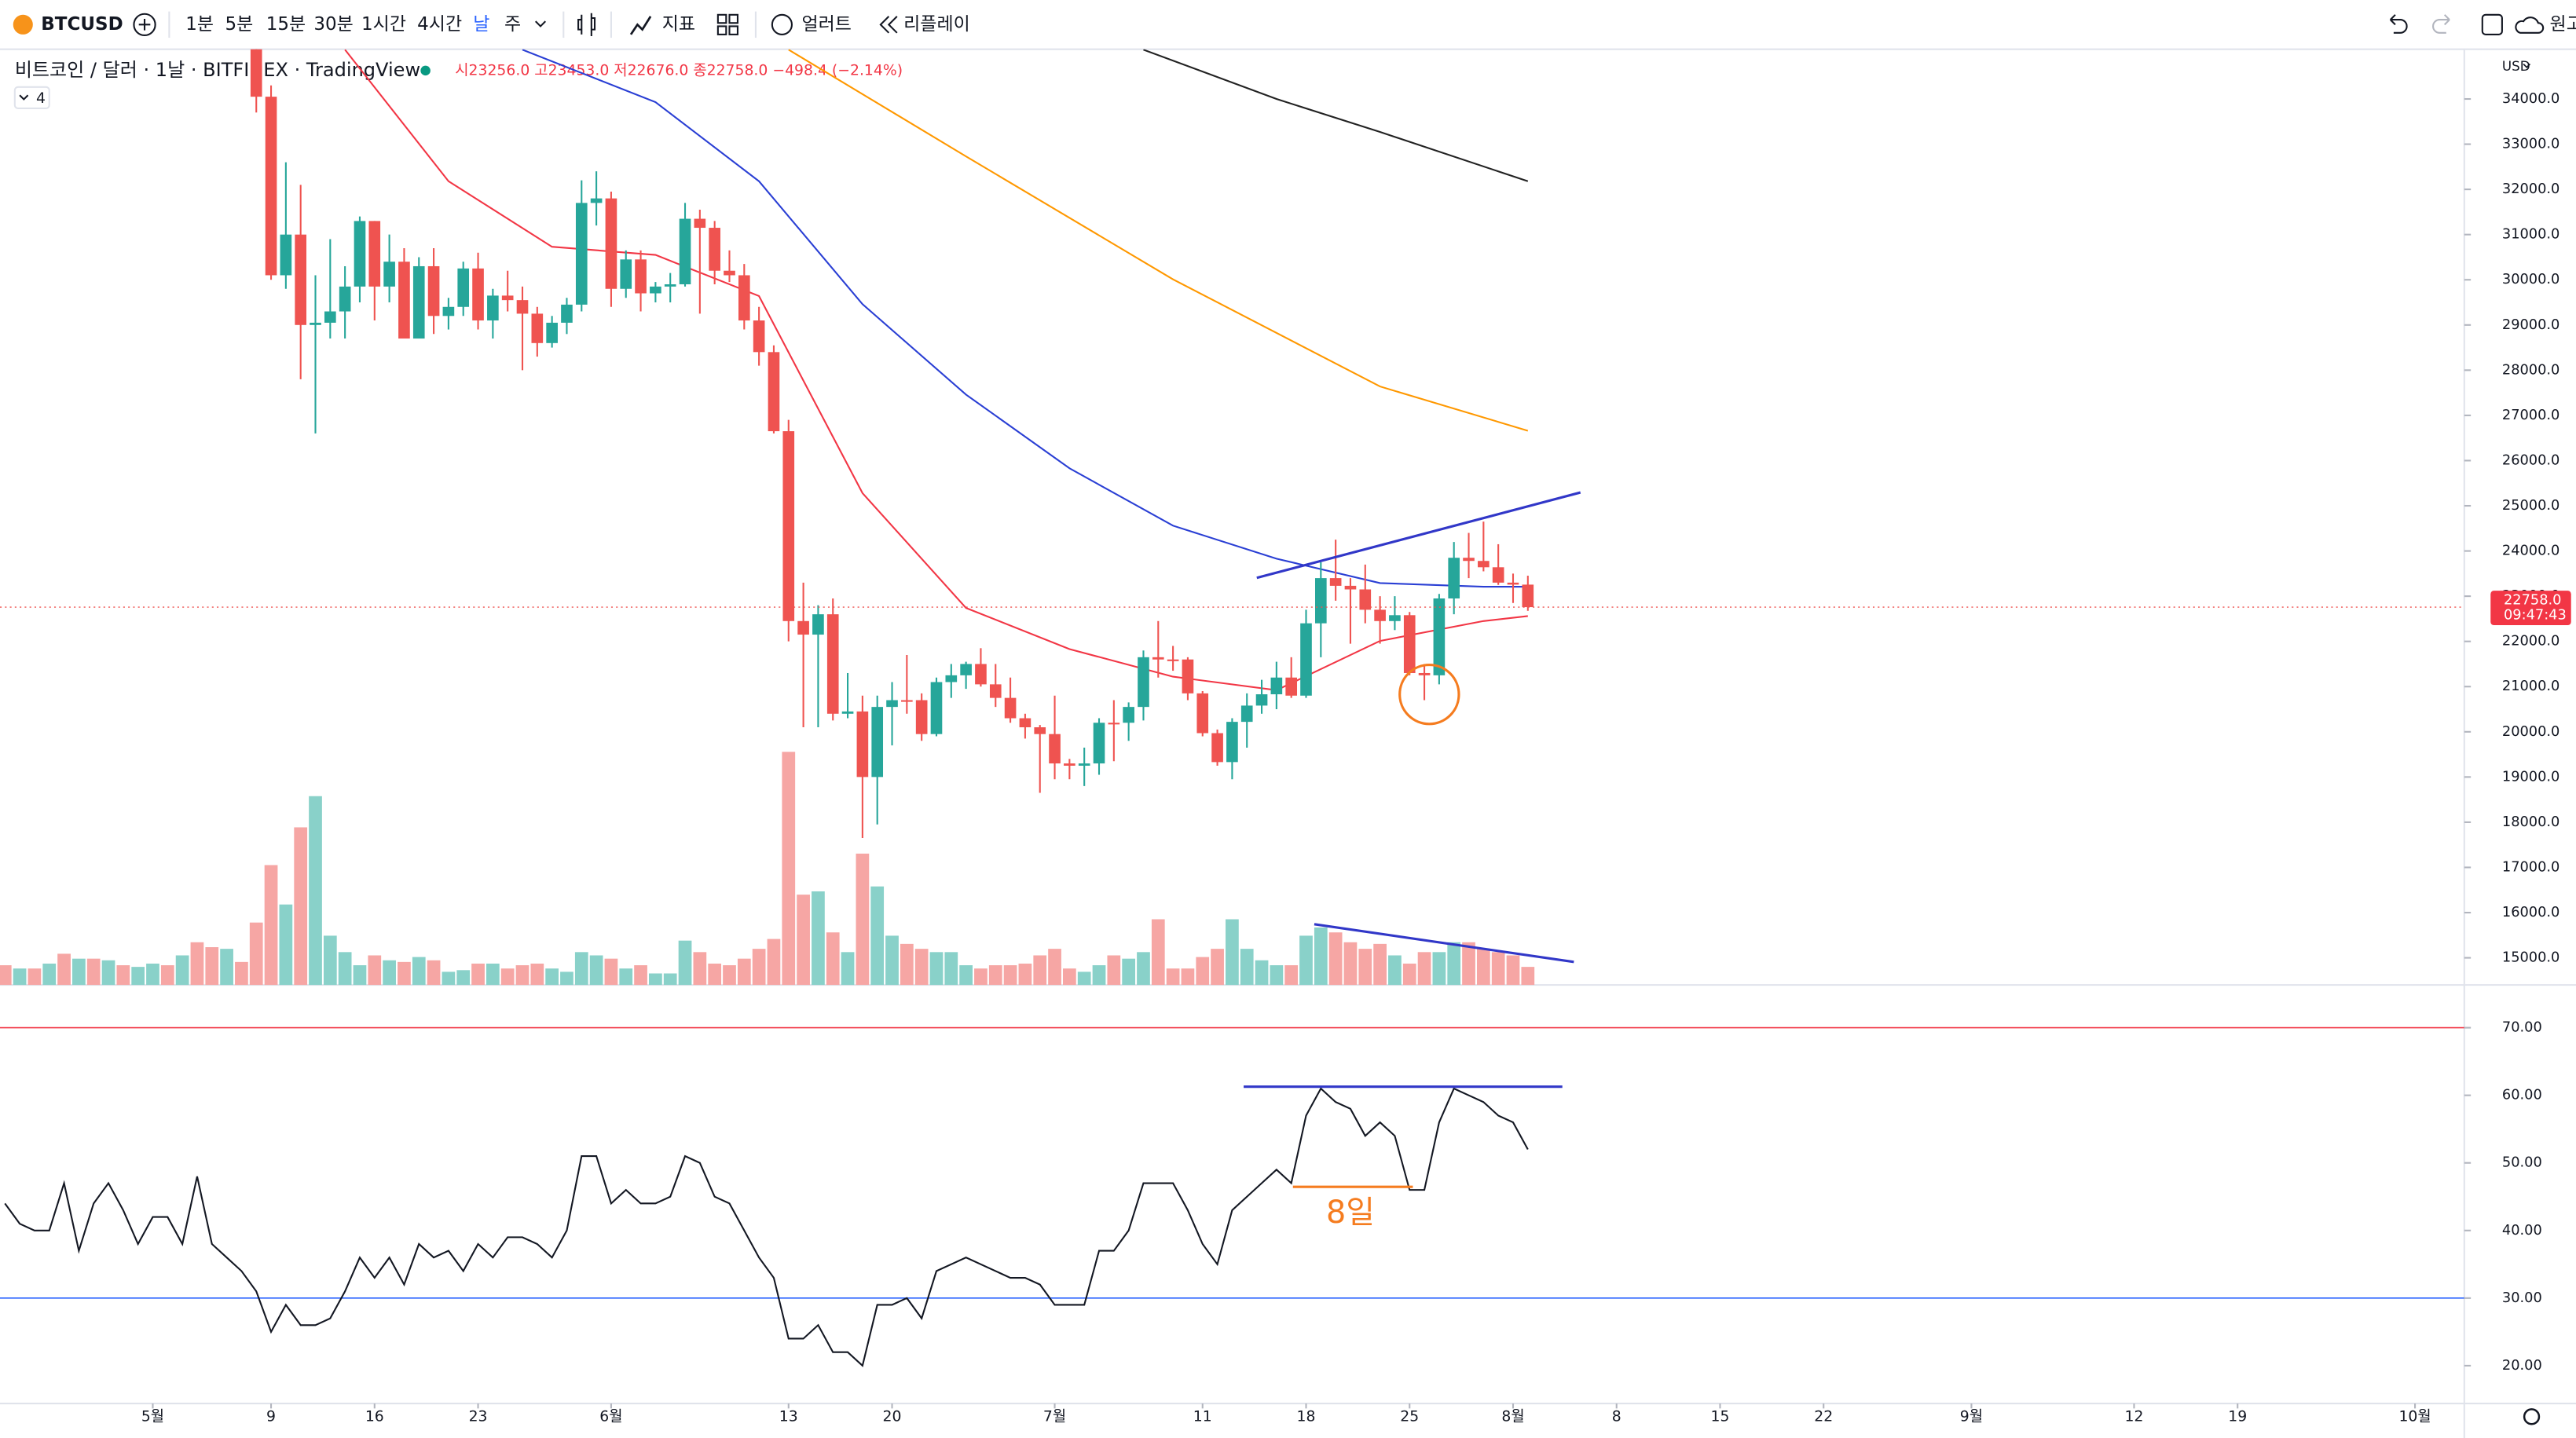 This screenshot has height=1438, width=2576. Describe the element at coordinates (721, 18) in the screenshot. I see `layout-icon` at that location.